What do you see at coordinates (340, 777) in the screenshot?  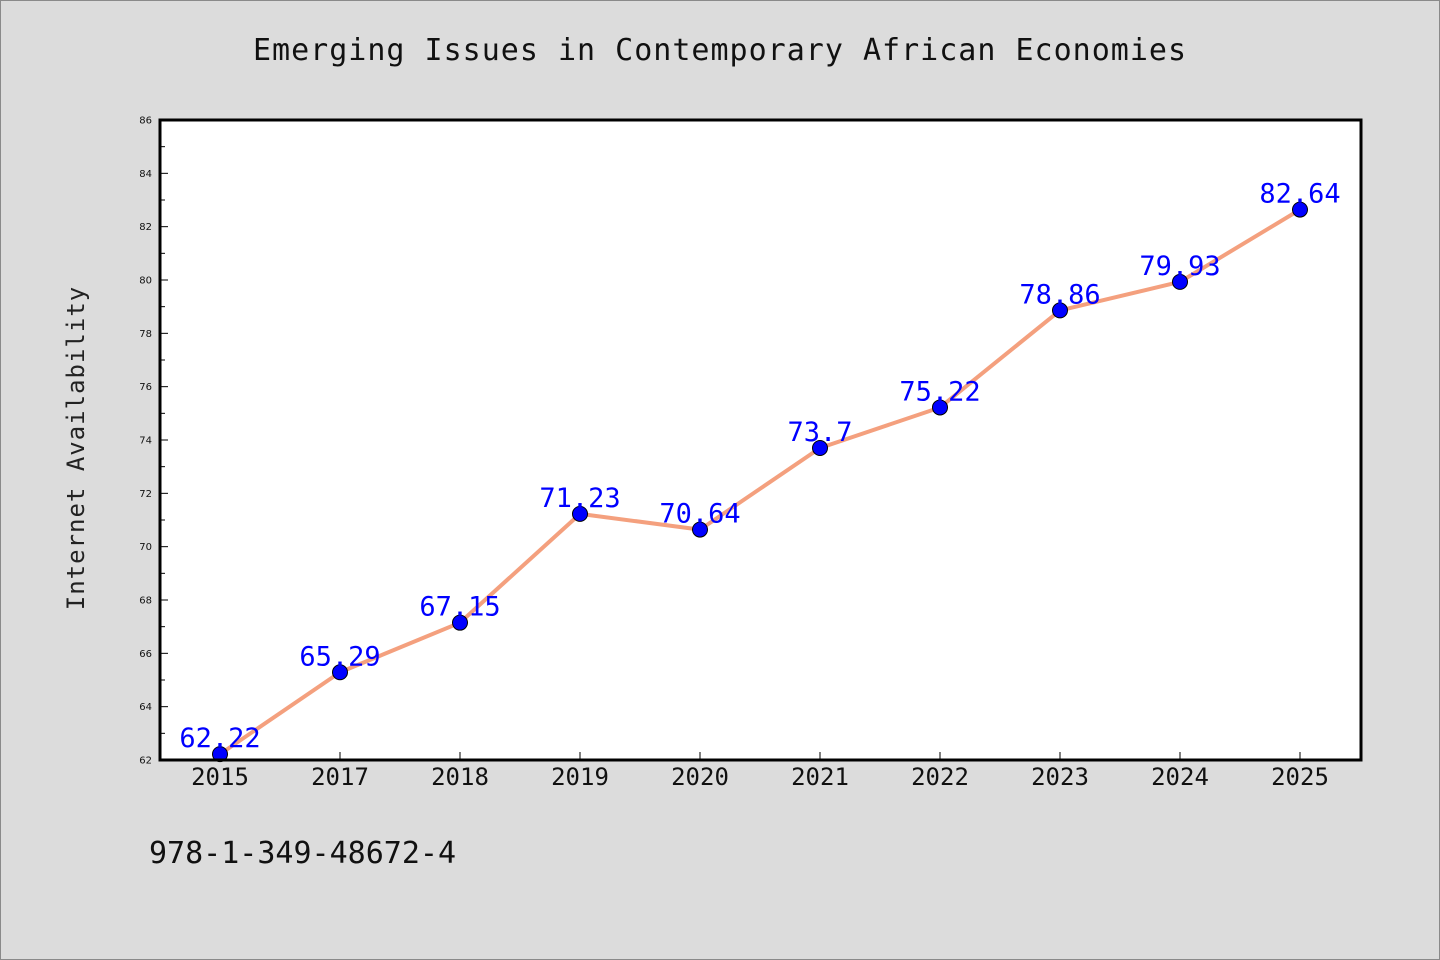 I see `x-tick-label: 2017` at bounding box center [340, 777].